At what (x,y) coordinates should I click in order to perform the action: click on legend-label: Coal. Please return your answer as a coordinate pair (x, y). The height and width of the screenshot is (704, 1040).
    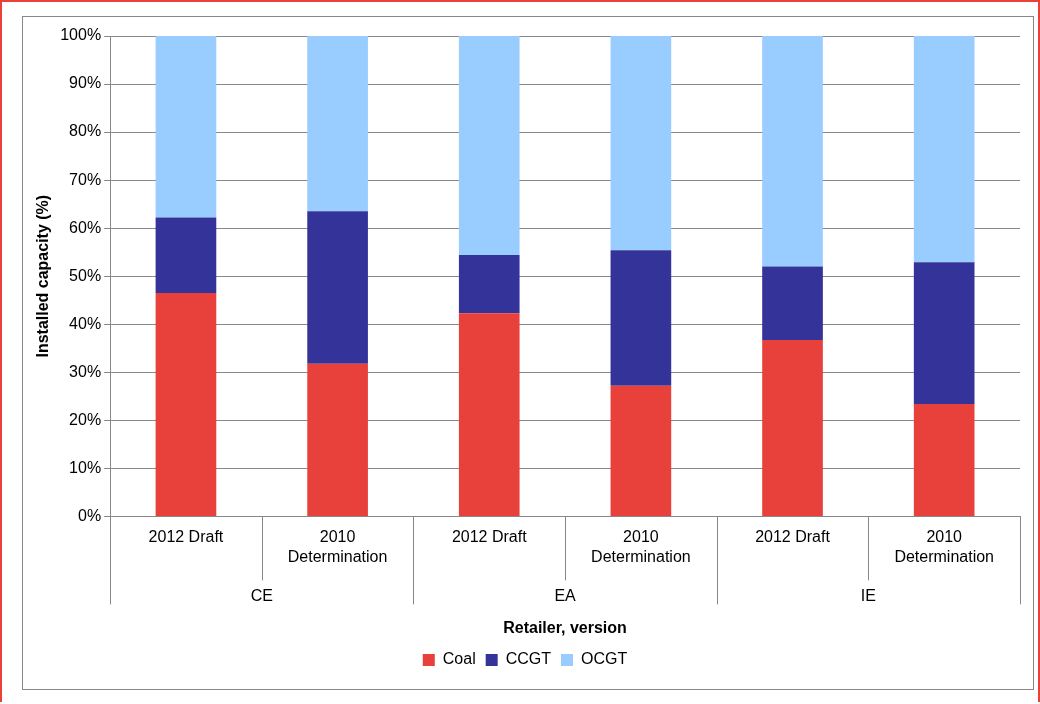
    Looking at the image, I should click on (459, 659).